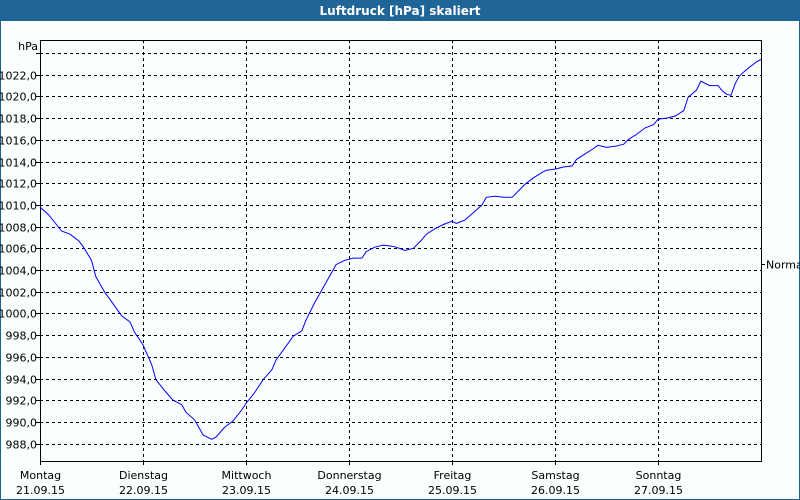  I want to click on x-tick-date: 23.09.15, so click(246, 490).